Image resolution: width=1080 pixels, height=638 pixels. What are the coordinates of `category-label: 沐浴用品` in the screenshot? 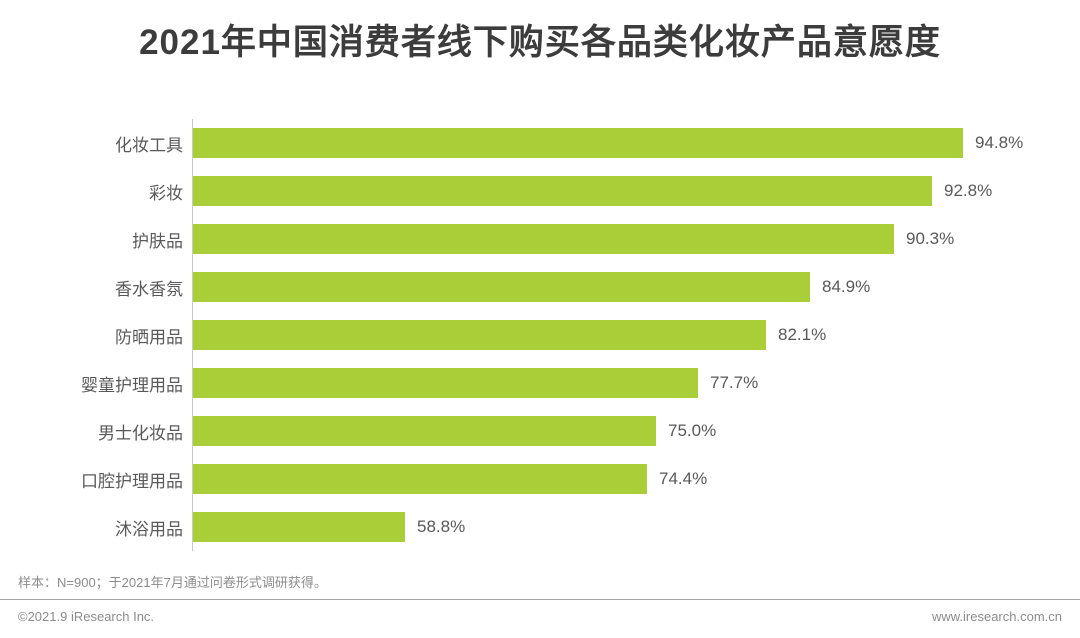 It's located at (149, 529).